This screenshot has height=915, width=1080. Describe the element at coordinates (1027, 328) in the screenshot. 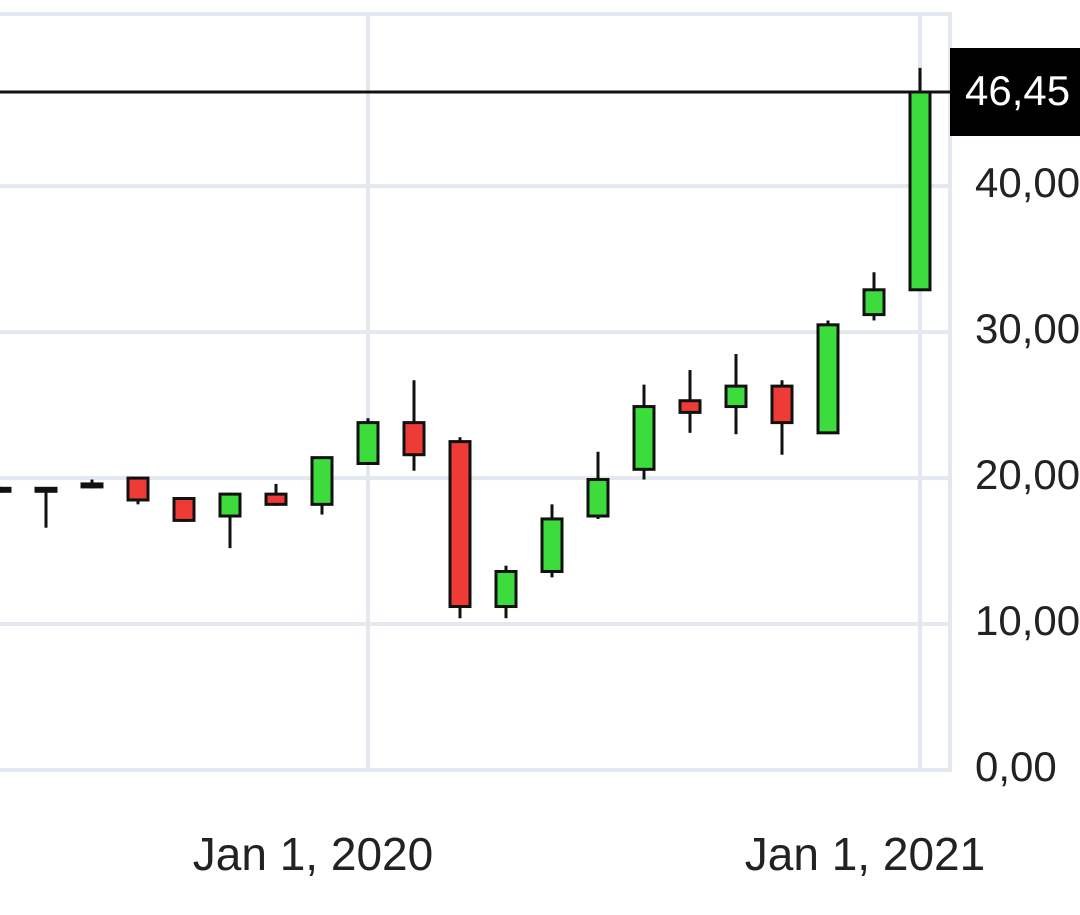

I see `y-tick-label: 30,00` at that location.